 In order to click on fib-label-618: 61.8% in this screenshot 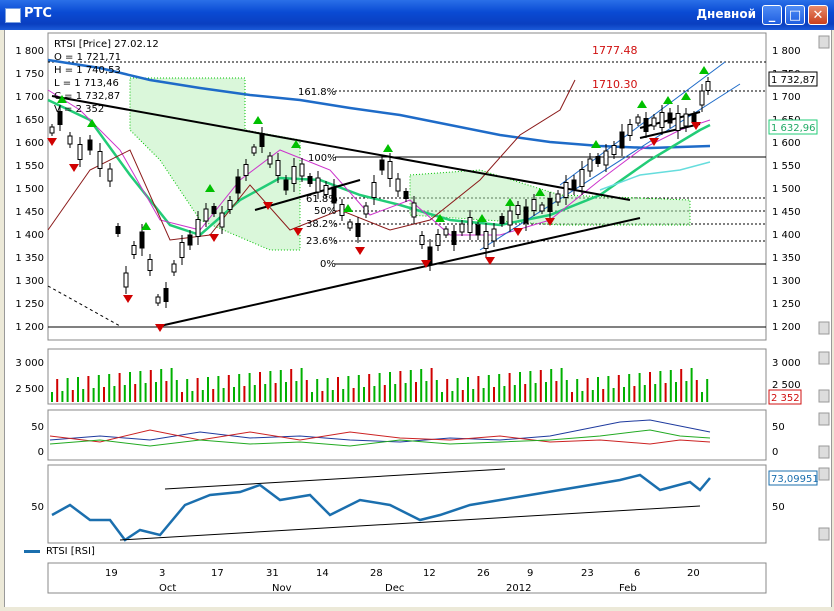, I will do `click(322, 199)`.